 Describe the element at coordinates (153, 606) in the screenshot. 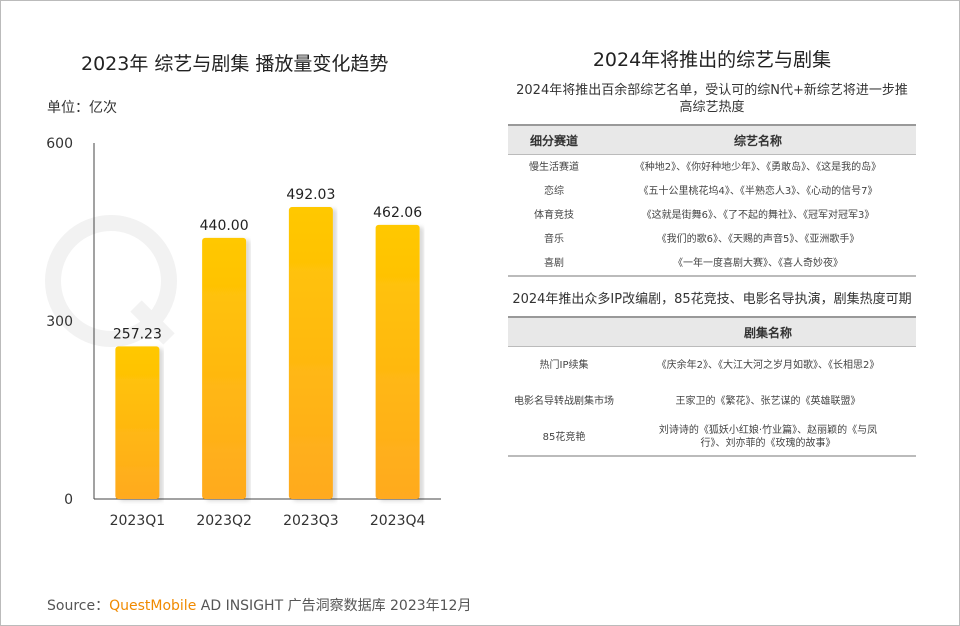

I see `source-brand: QuestMobile` at that location.